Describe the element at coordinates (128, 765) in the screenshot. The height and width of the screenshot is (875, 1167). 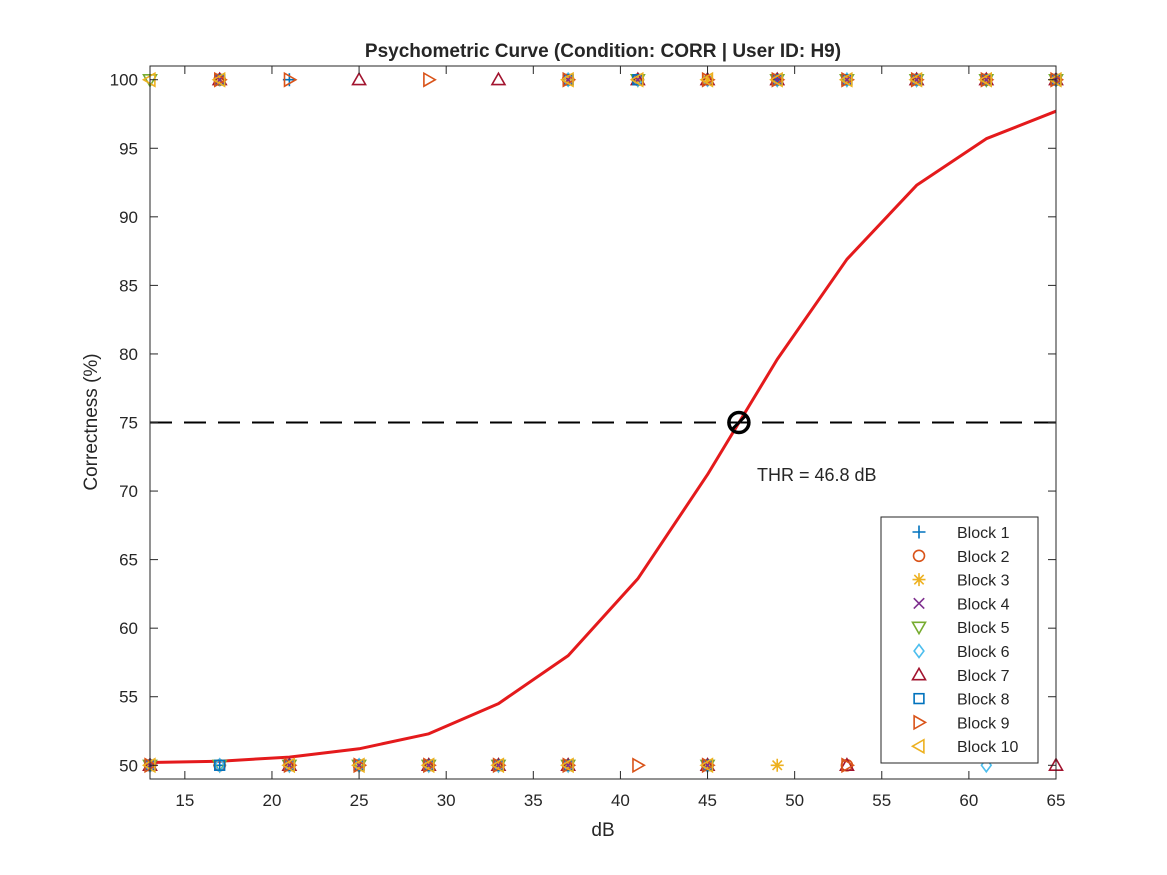
I see `y-tick-label: 50` at that location.